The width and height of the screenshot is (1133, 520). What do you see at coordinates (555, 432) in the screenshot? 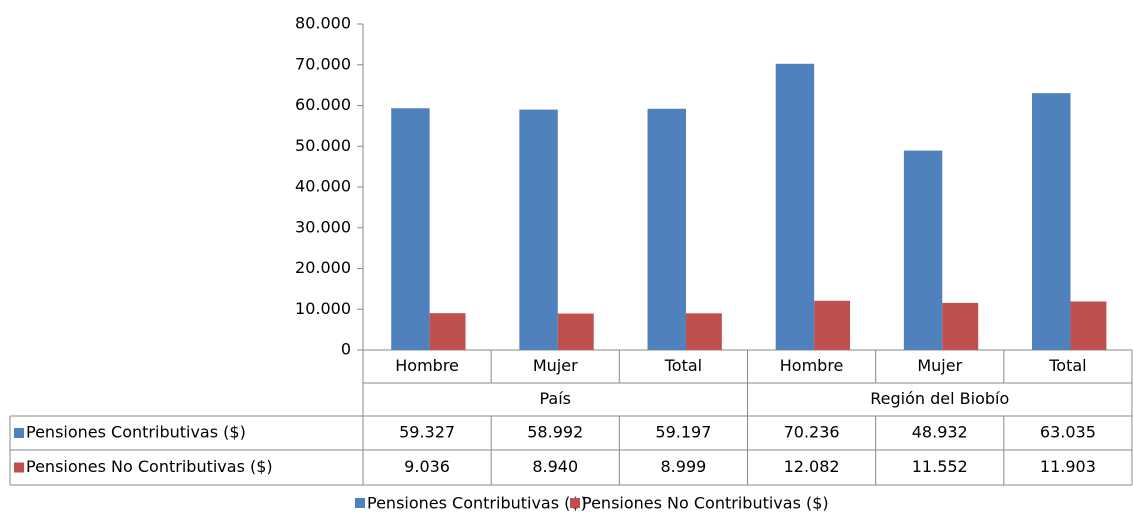
I see `table-value: 58.992` at bounding box center [555, 432].